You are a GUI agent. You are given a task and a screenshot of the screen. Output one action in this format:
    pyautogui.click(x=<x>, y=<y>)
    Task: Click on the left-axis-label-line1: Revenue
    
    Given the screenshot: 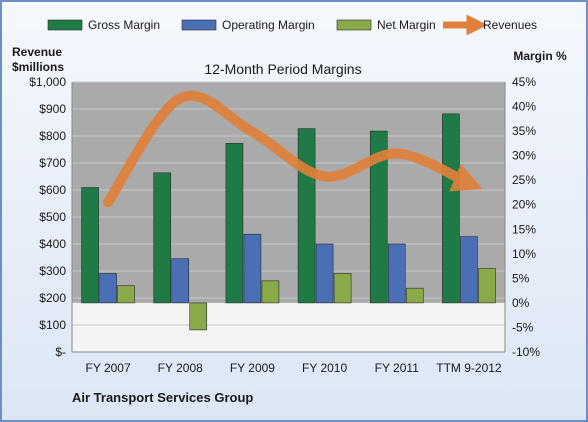 What is the action you would take?
    pyautogui.click(x=37, y=52)
    